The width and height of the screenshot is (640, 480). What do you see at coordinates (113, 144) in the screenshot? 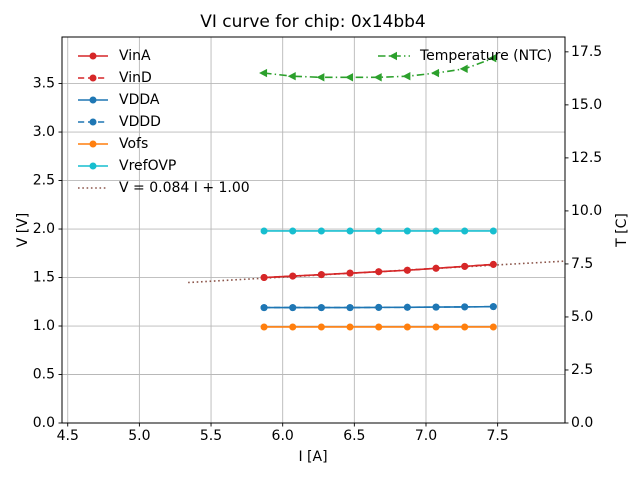
I see `legend-item: Vofs` at bounding box center [113, 144].